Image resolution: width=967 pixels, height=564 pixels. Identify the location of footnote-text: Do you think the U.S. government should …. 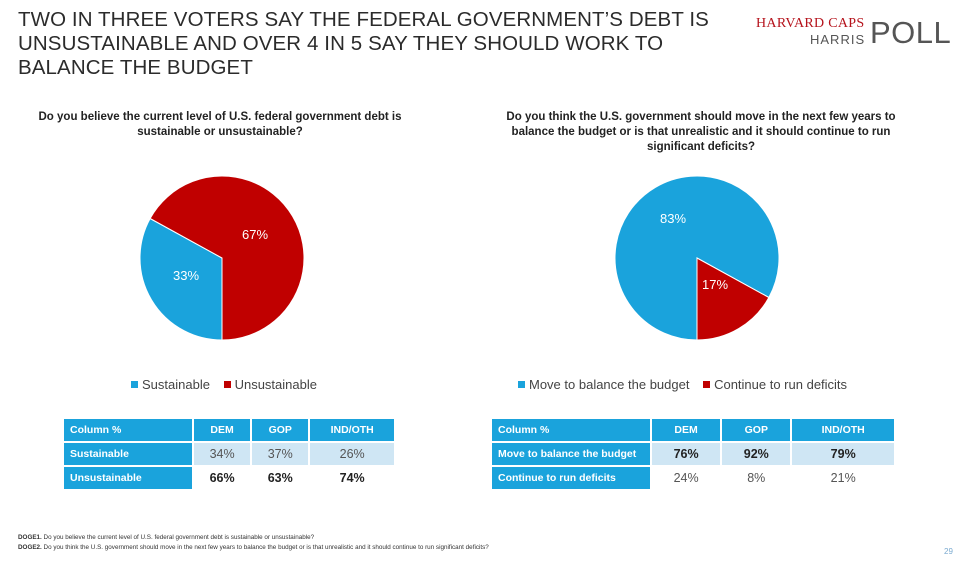
(266, 547).